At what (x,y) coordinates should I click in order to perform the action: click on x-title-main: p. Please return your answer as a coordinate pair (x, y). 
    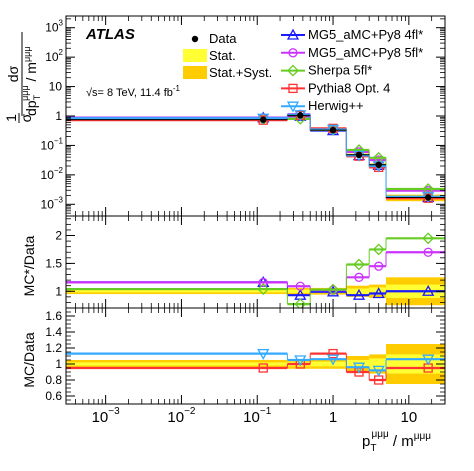
    Looking at the image, I should click on (366, 441).